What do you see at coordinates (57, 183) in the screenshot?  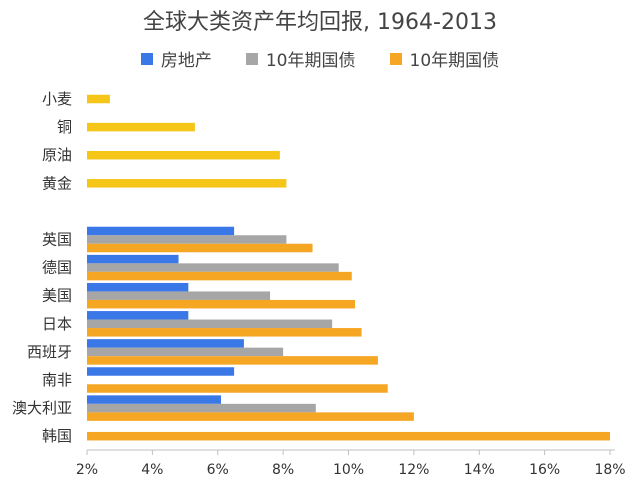 I see `category-label: 黄金` at bounding box center [57, 183].